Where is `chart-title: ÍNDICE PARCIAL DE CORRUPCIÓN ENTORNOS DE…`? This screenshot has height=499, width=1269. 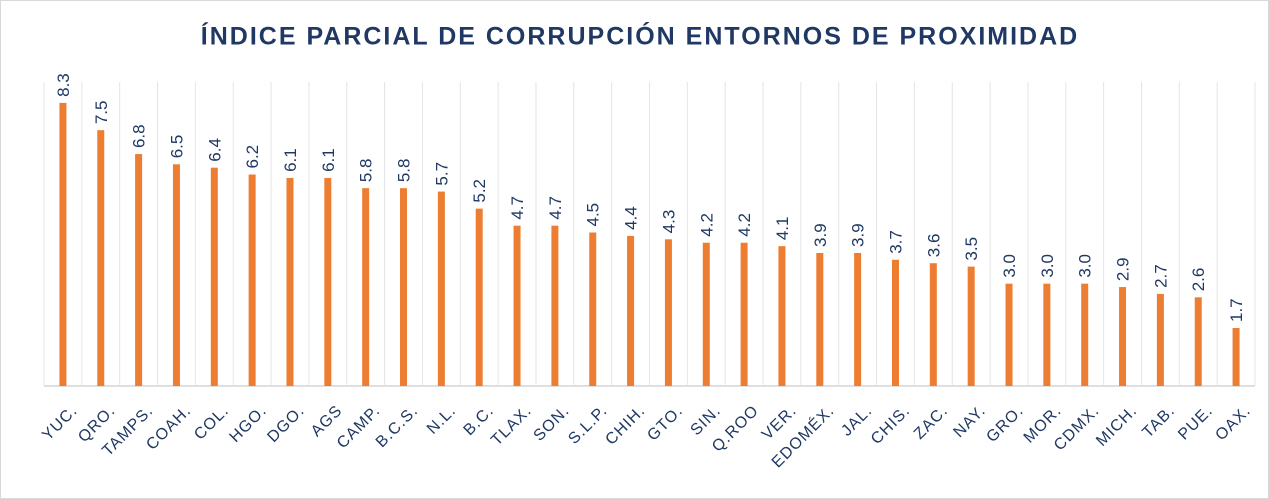 chart-title: ÍNDICE PARCIAL DE CORRUPCIÓN ENTORNOS DE… is located at coordinates (640, 36).